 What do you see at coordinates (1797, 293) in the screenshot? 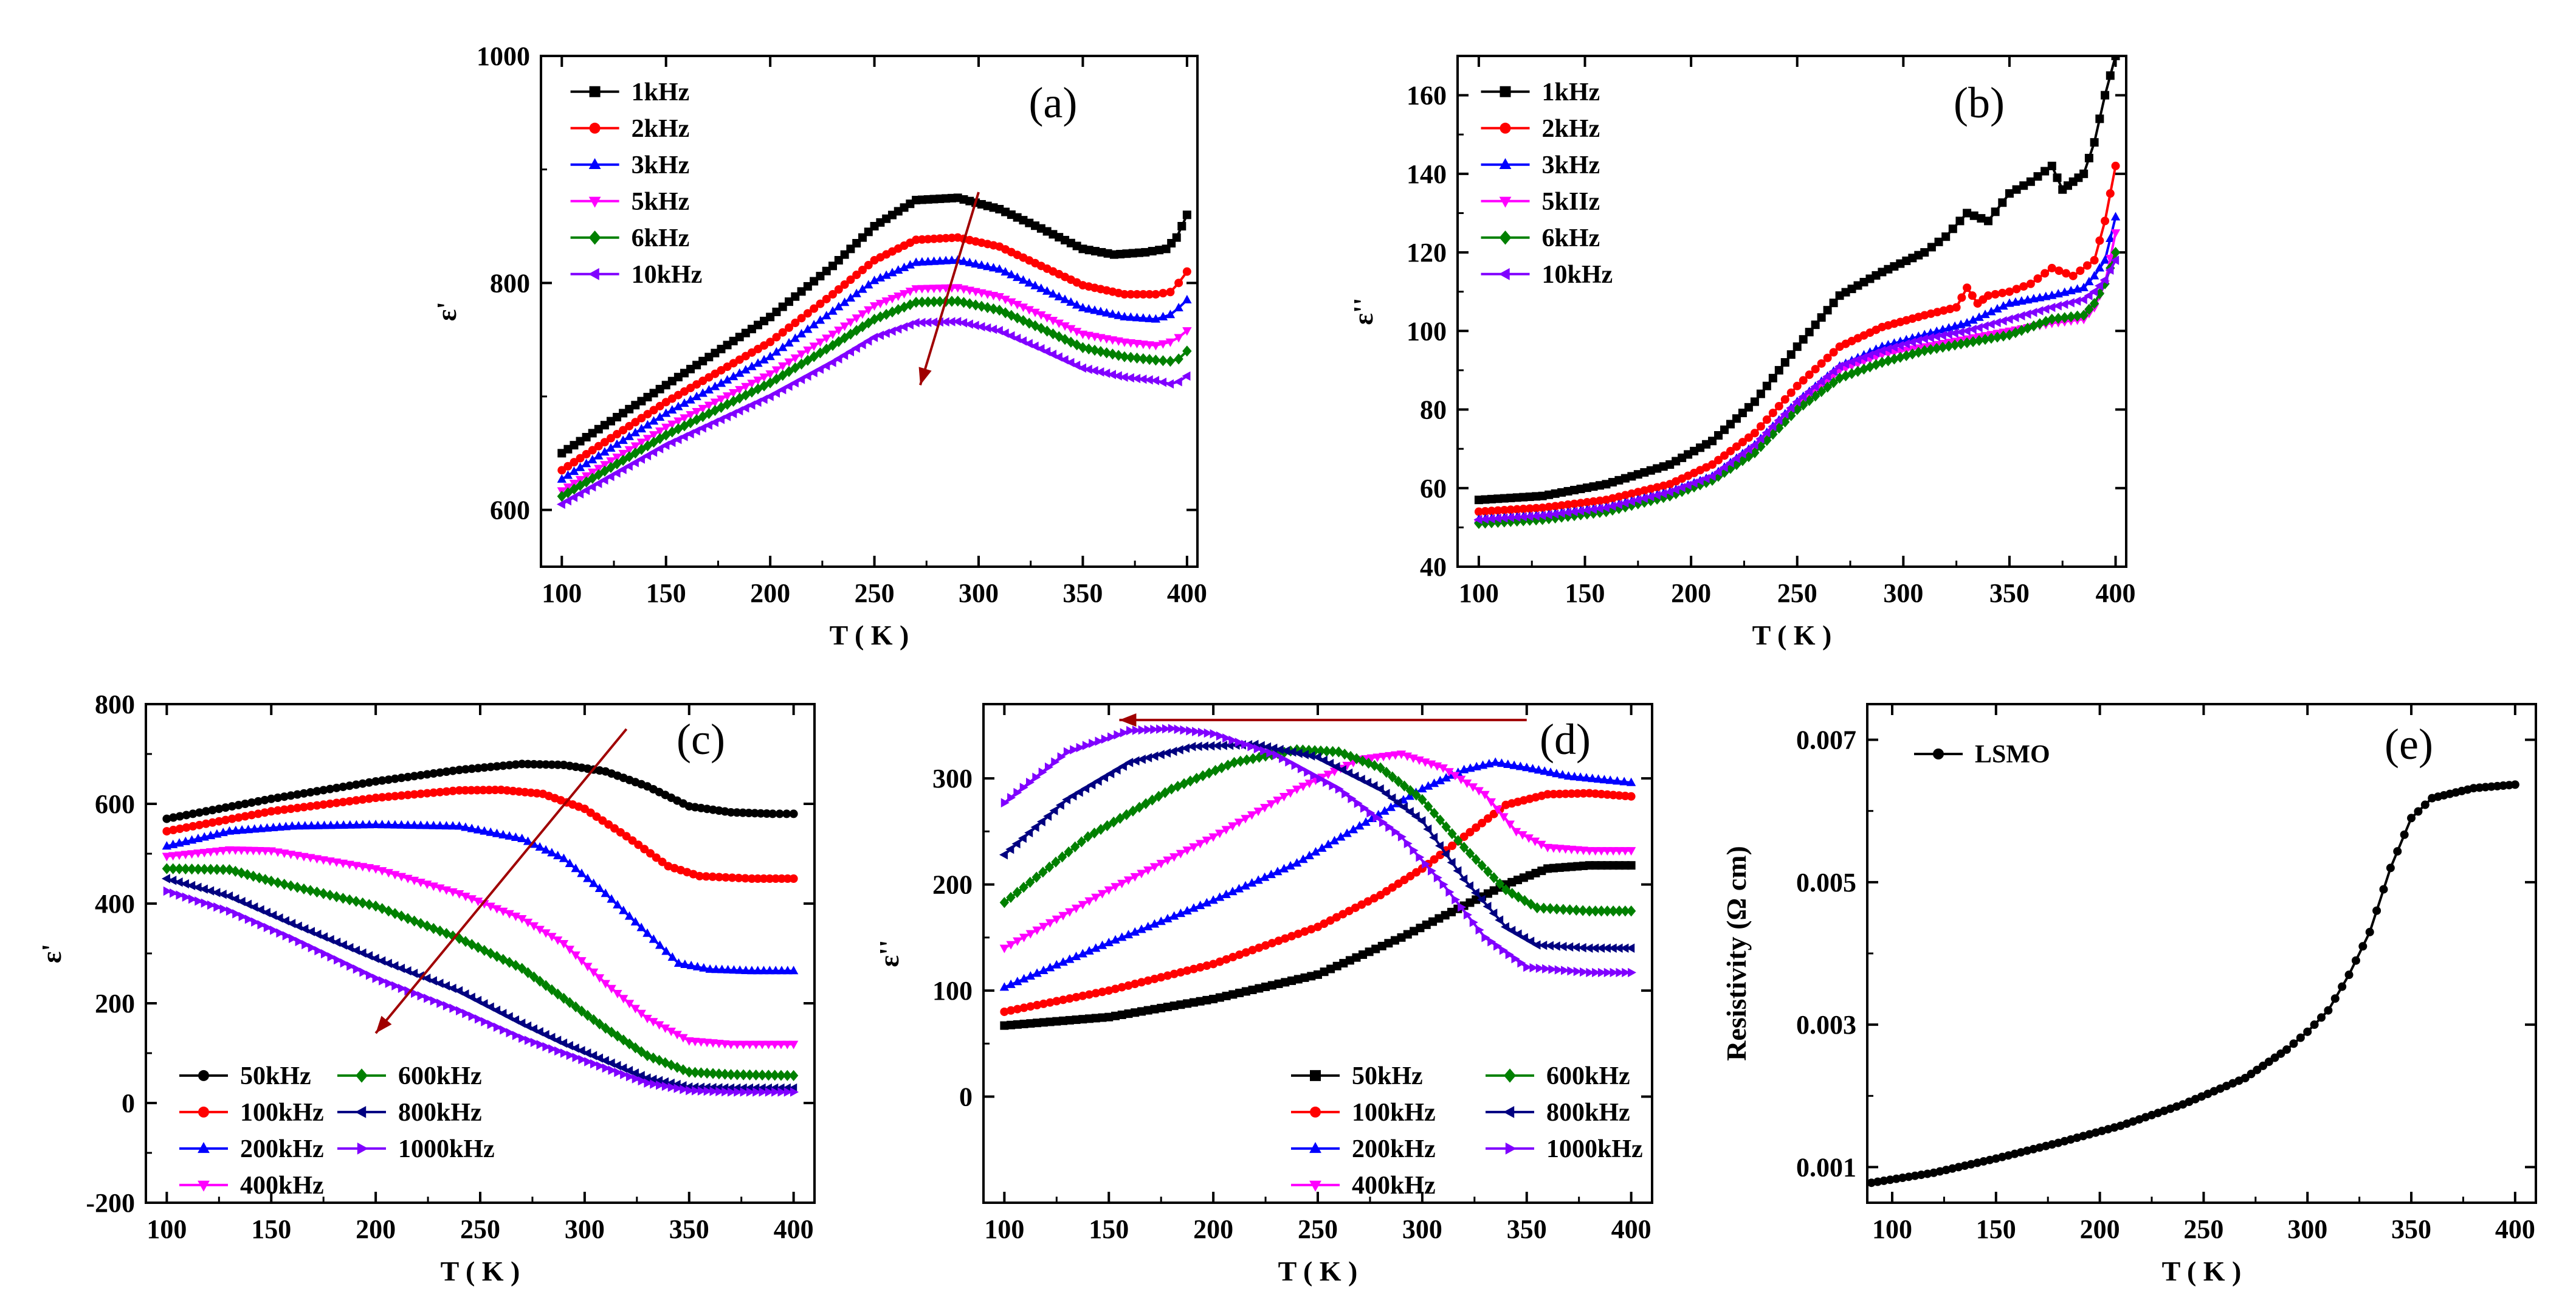
I see `plot-area` at bounding box center [1797, 293].